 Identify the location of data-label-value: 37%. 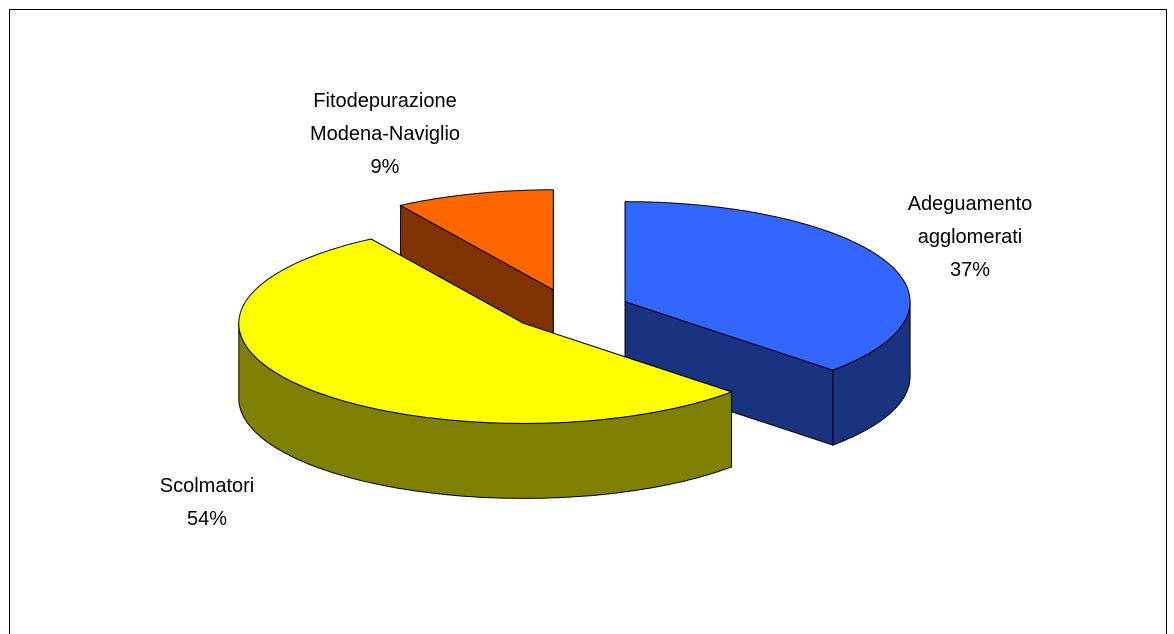
(970, 270).